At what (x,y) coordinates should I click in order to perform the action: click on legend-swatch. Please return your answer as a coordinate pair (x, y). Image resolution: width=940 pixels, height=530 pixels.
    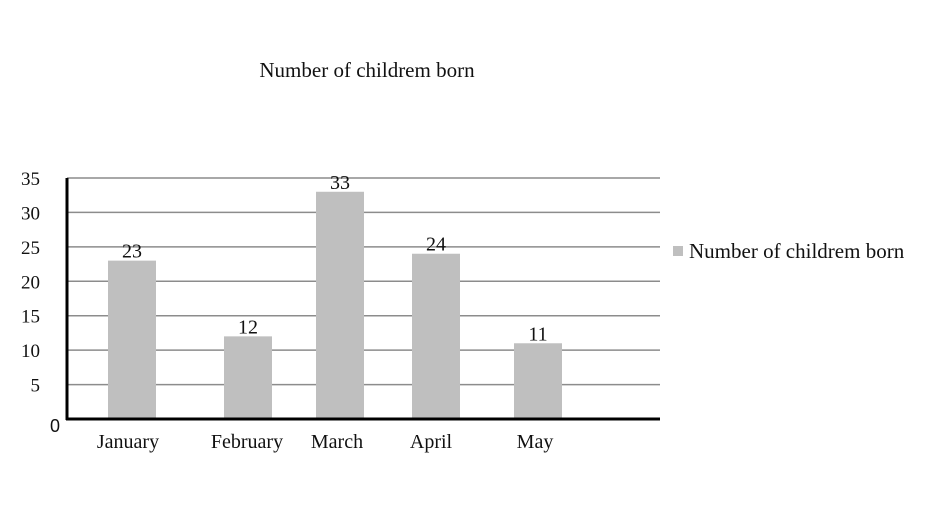
    Looking at the image, I should click on (678, 251).